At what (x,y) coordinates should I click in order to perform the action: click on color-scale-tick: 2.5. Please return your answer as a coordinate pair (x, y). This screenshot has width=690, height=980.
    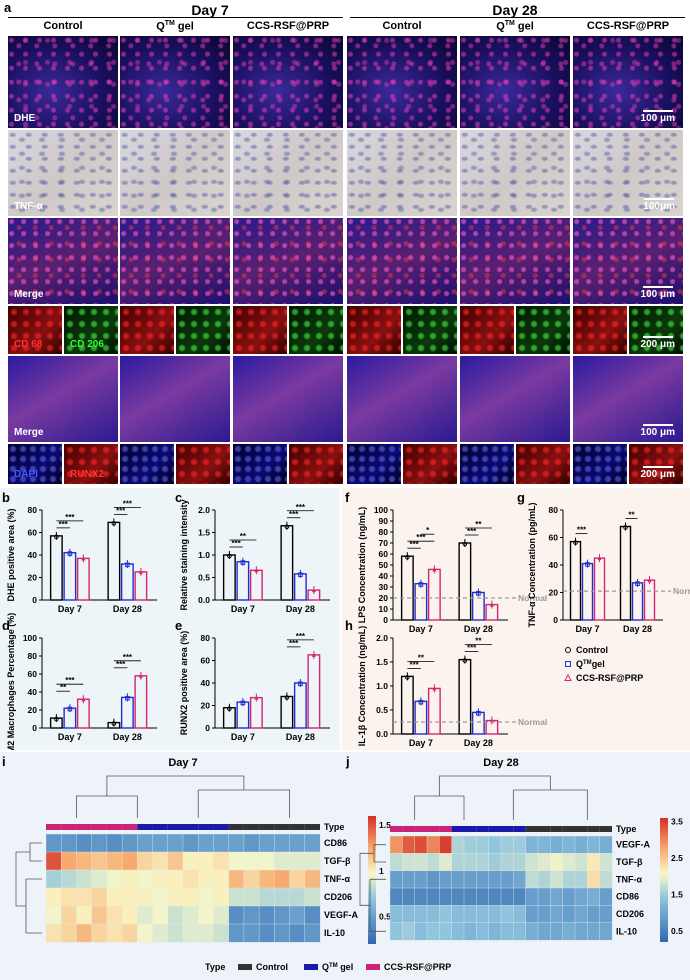
    Looking at the image, I should click on (677, 858).